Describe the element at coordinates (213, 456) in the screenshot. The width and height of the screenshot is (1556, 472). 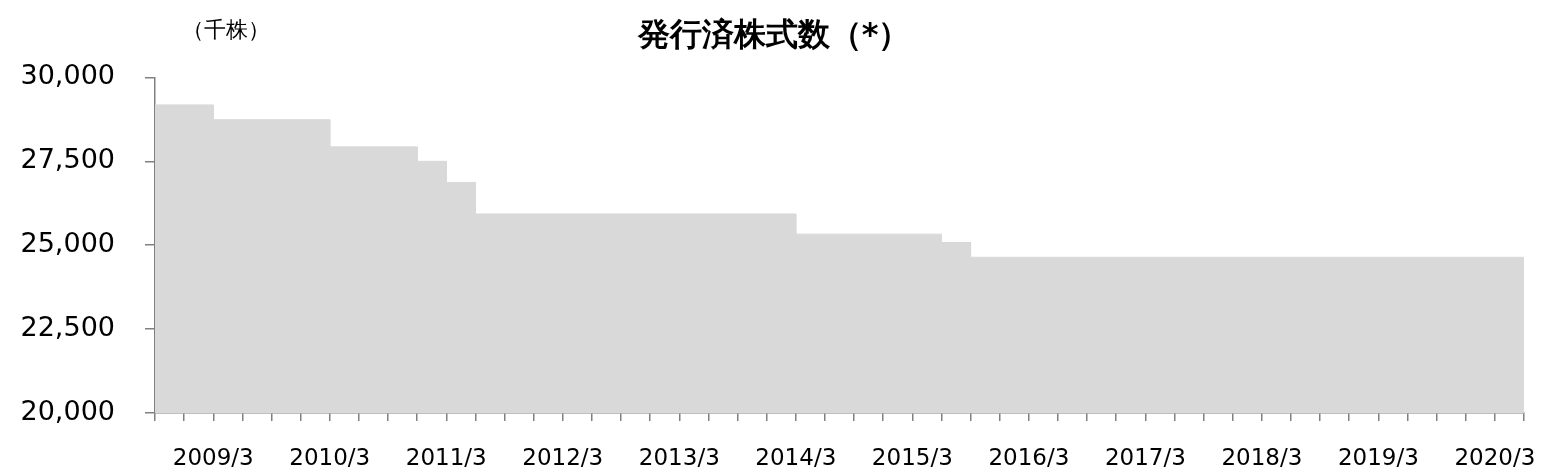
I see `x-tick-label: 2009/3` at that location.